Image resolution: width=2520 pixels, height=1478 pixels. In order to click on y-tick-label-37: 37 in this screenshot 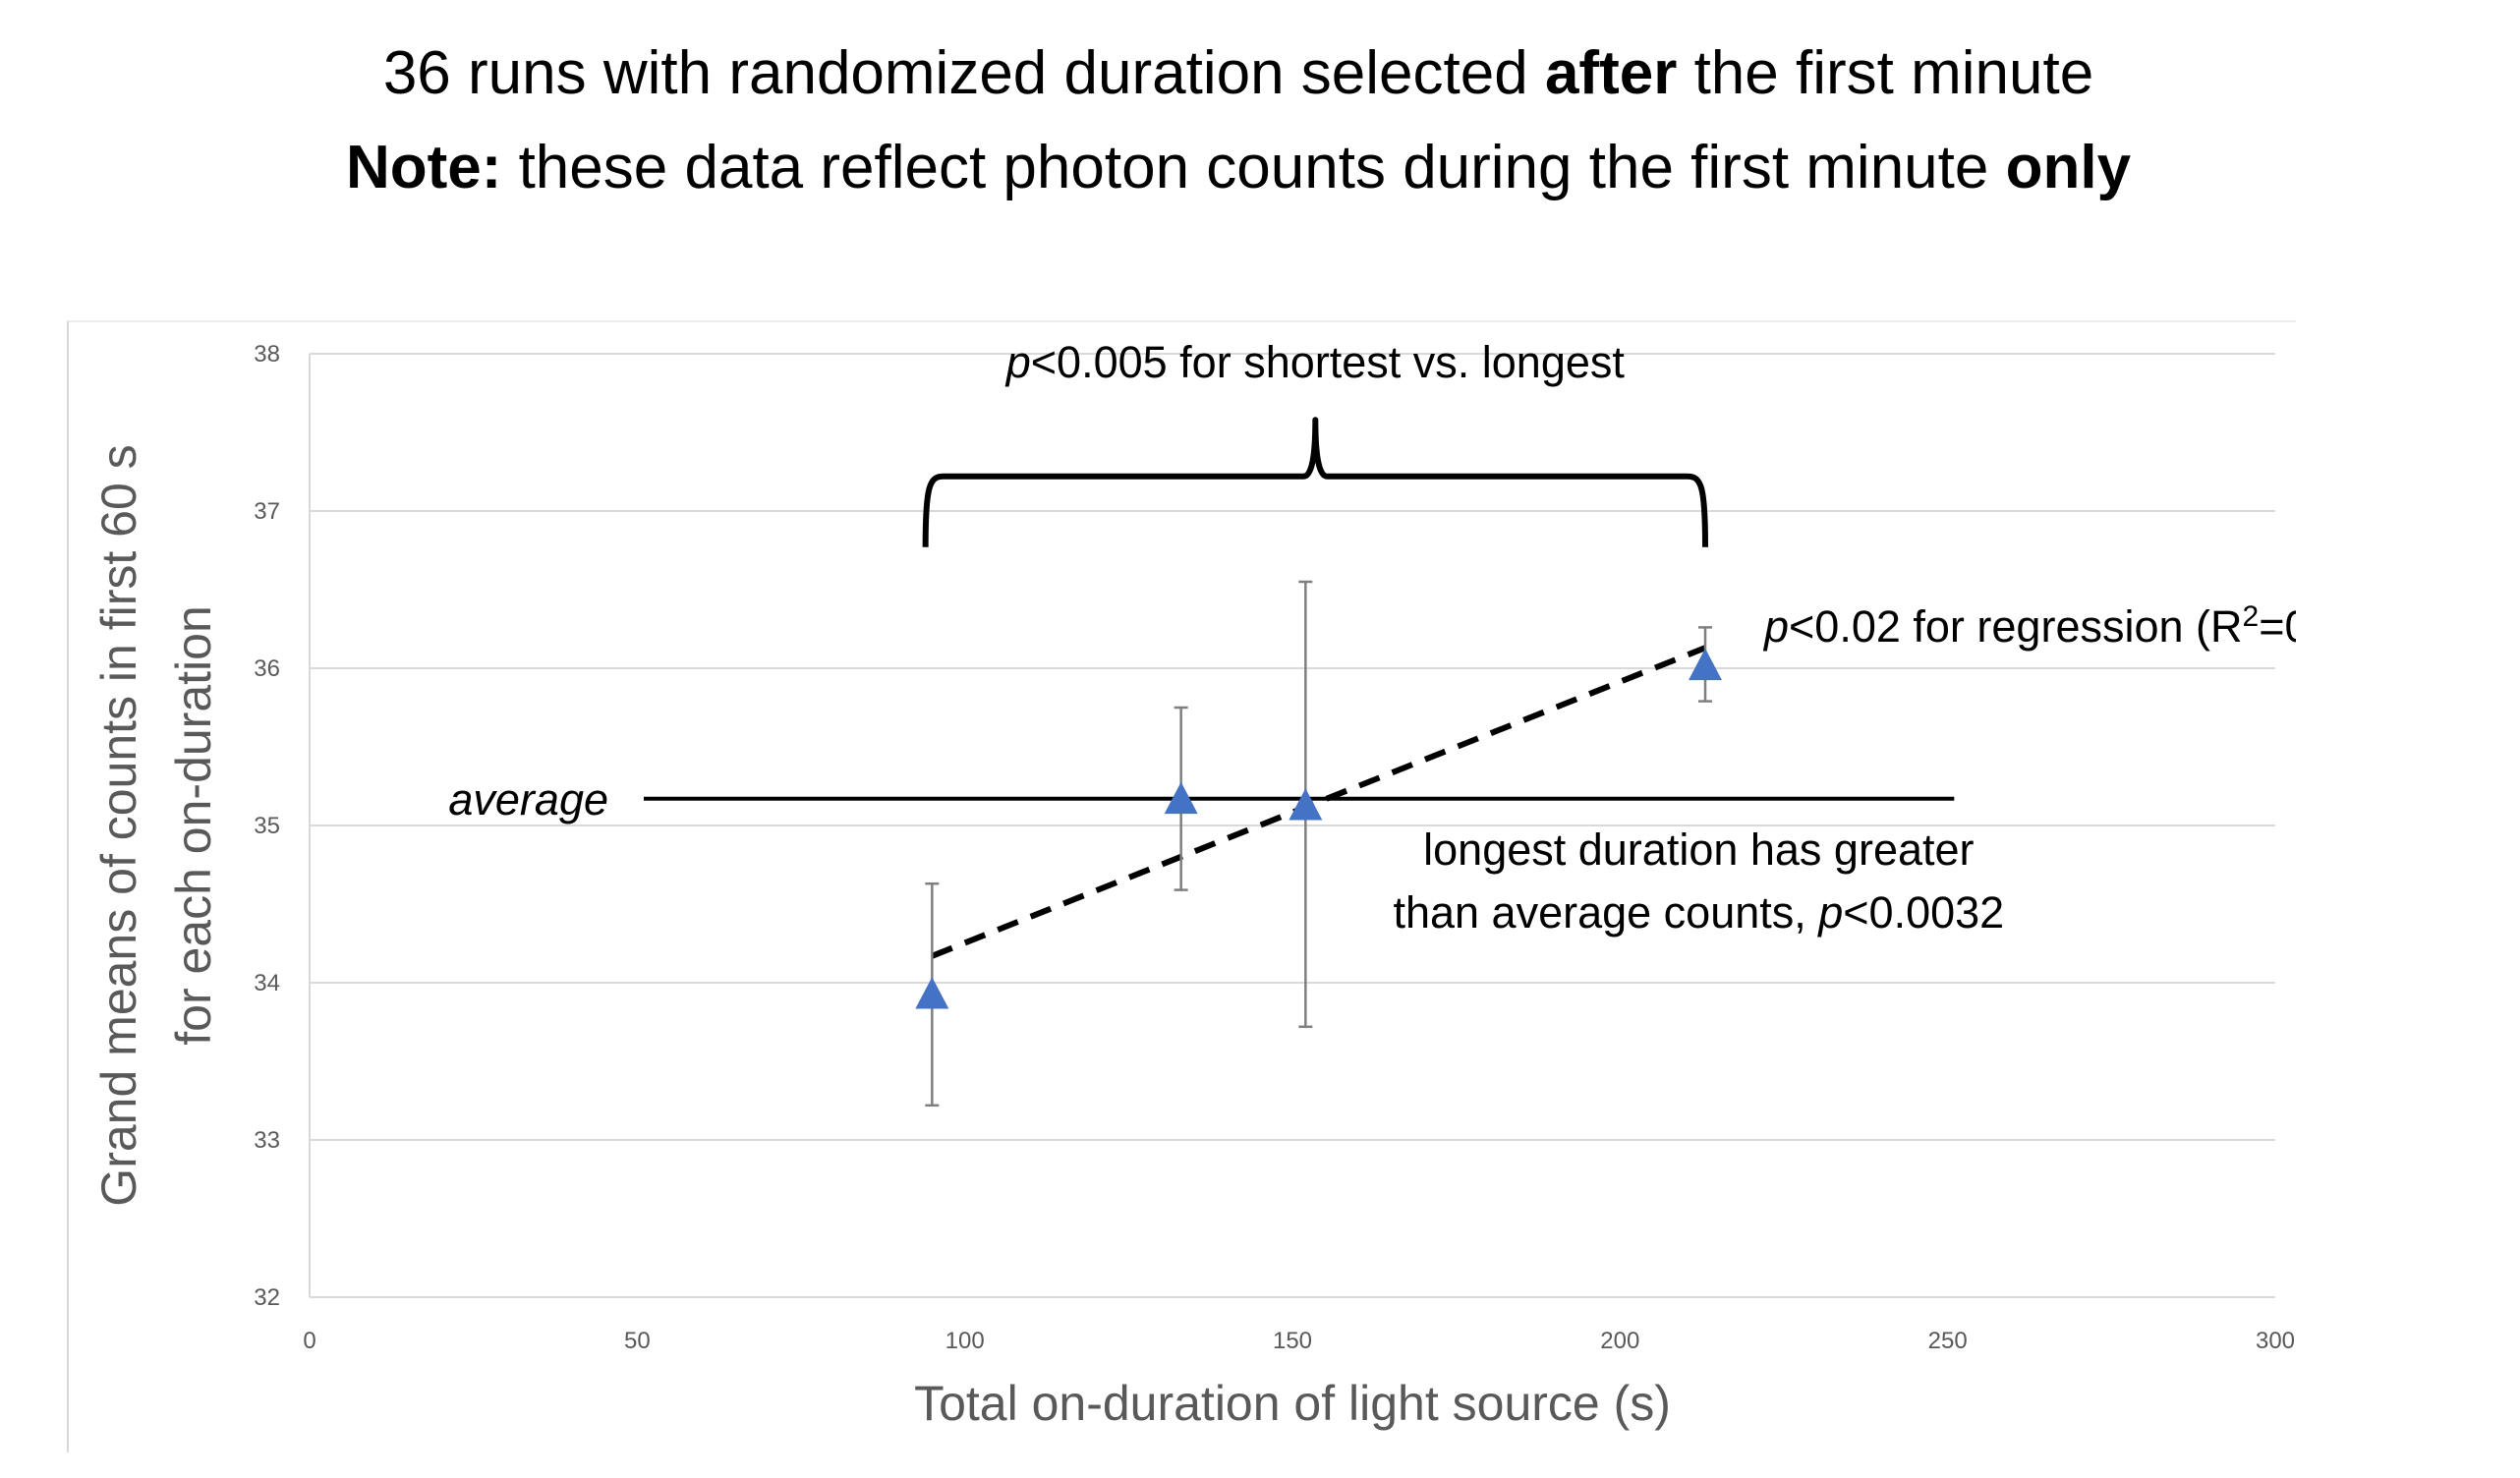, I will do `click(267, 512)`.